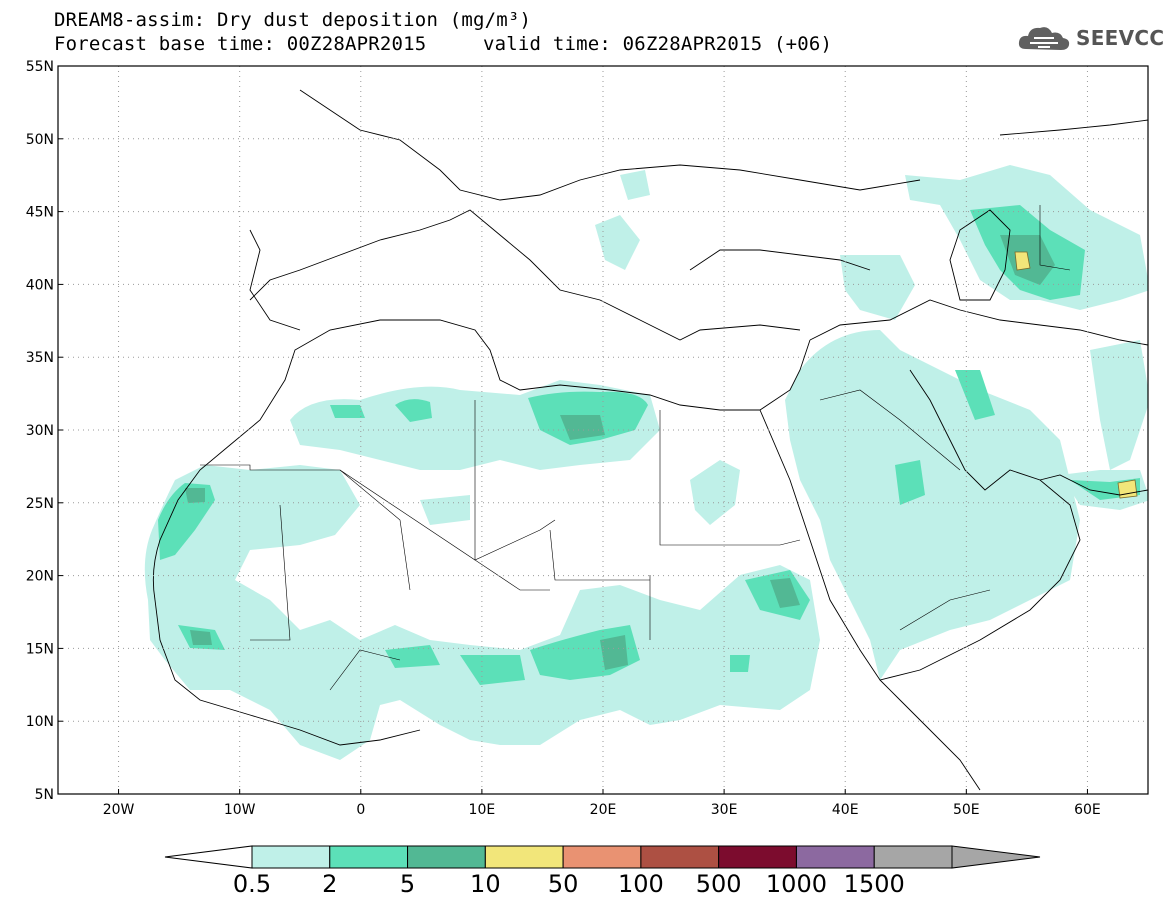 The width and height of the screenshot is (1165, 907). What do you see at coordinates (1044, 38) in the screenshot?
I see `cloud-icon` at bounding box center [1044, 38].